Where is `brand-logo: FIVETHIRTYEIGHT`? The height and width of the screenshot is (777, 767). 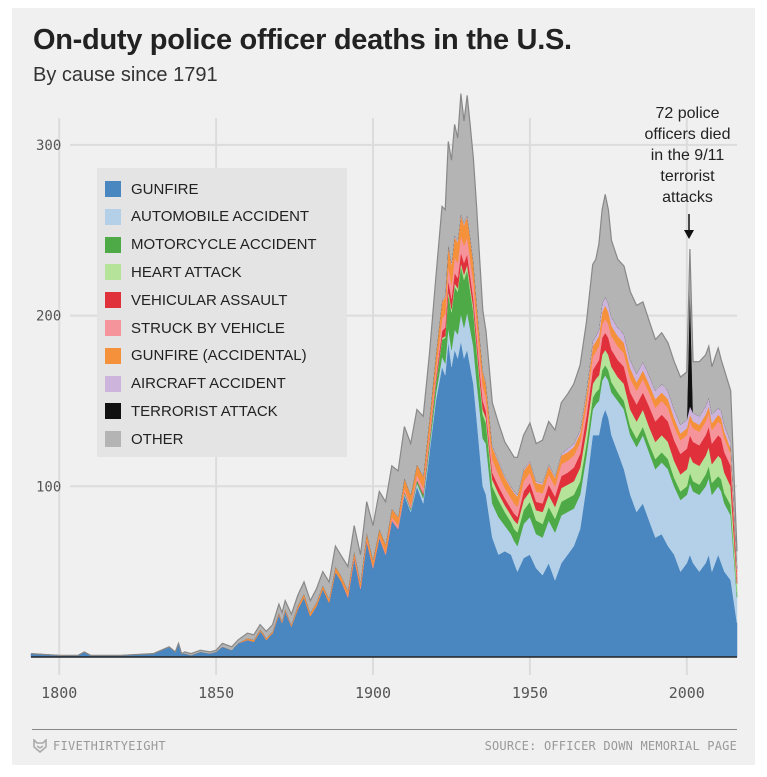
brand-logo: FIVETHIRTYEIGHT is located at coordinates (99, 746).